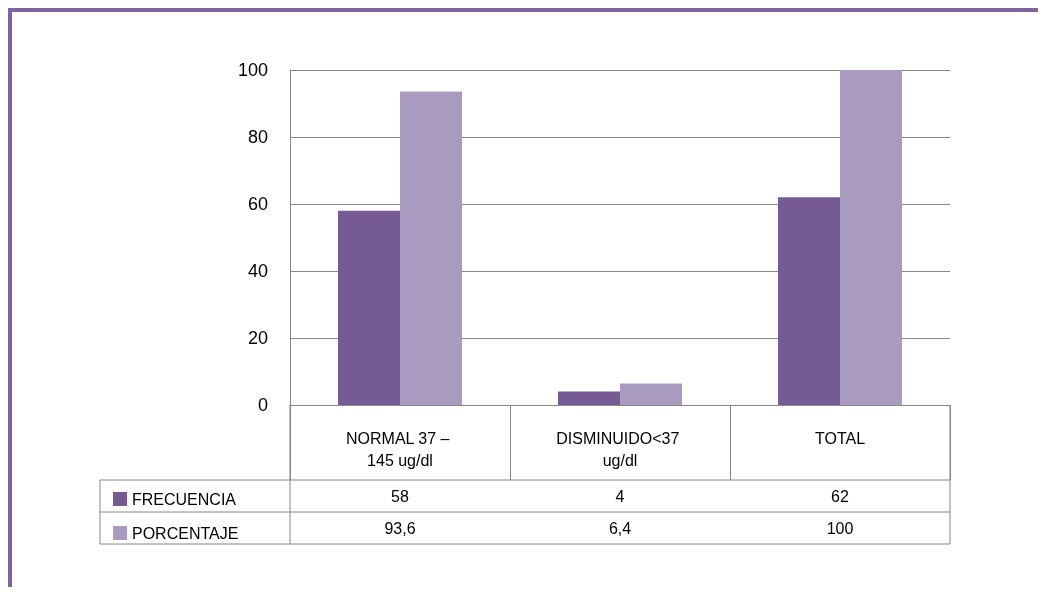 This screenshot has width=1046, height=595. What do you see at coordinates (400, 528) in the screenshot?
I see `data-label: 93,6` at bounding box center [400, 528].